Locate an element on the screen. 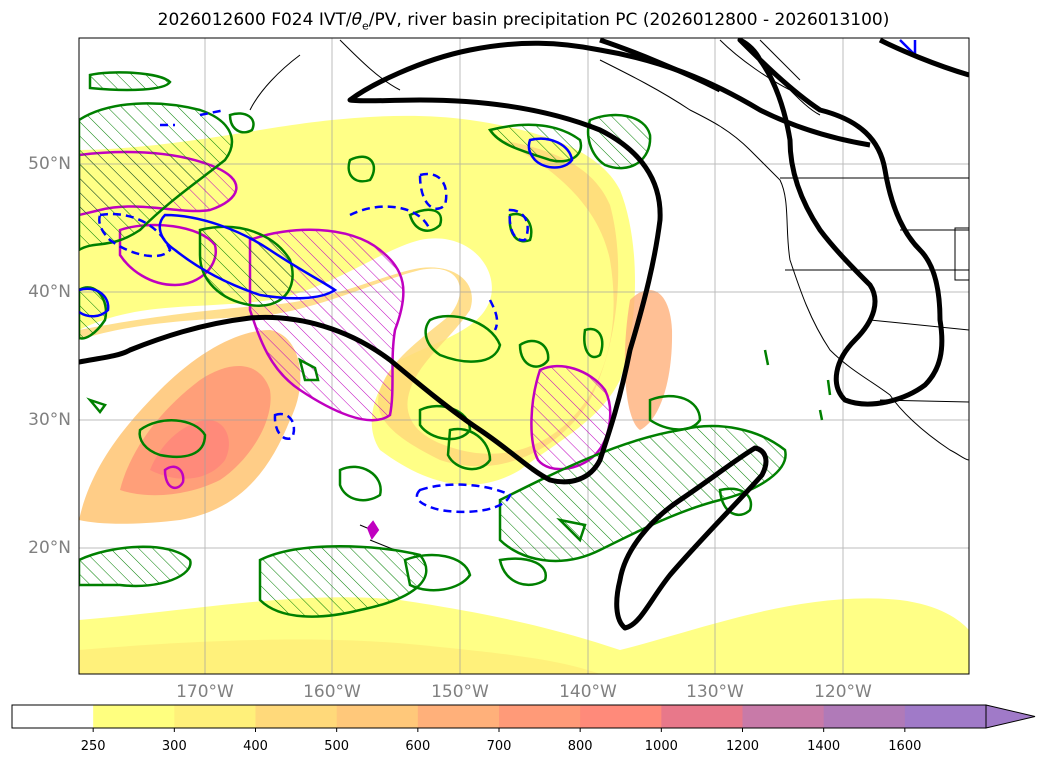 The width and height of the screenshot is (1047, 767). lon-label-160w: 160°W is located at coordinates (332, 692).